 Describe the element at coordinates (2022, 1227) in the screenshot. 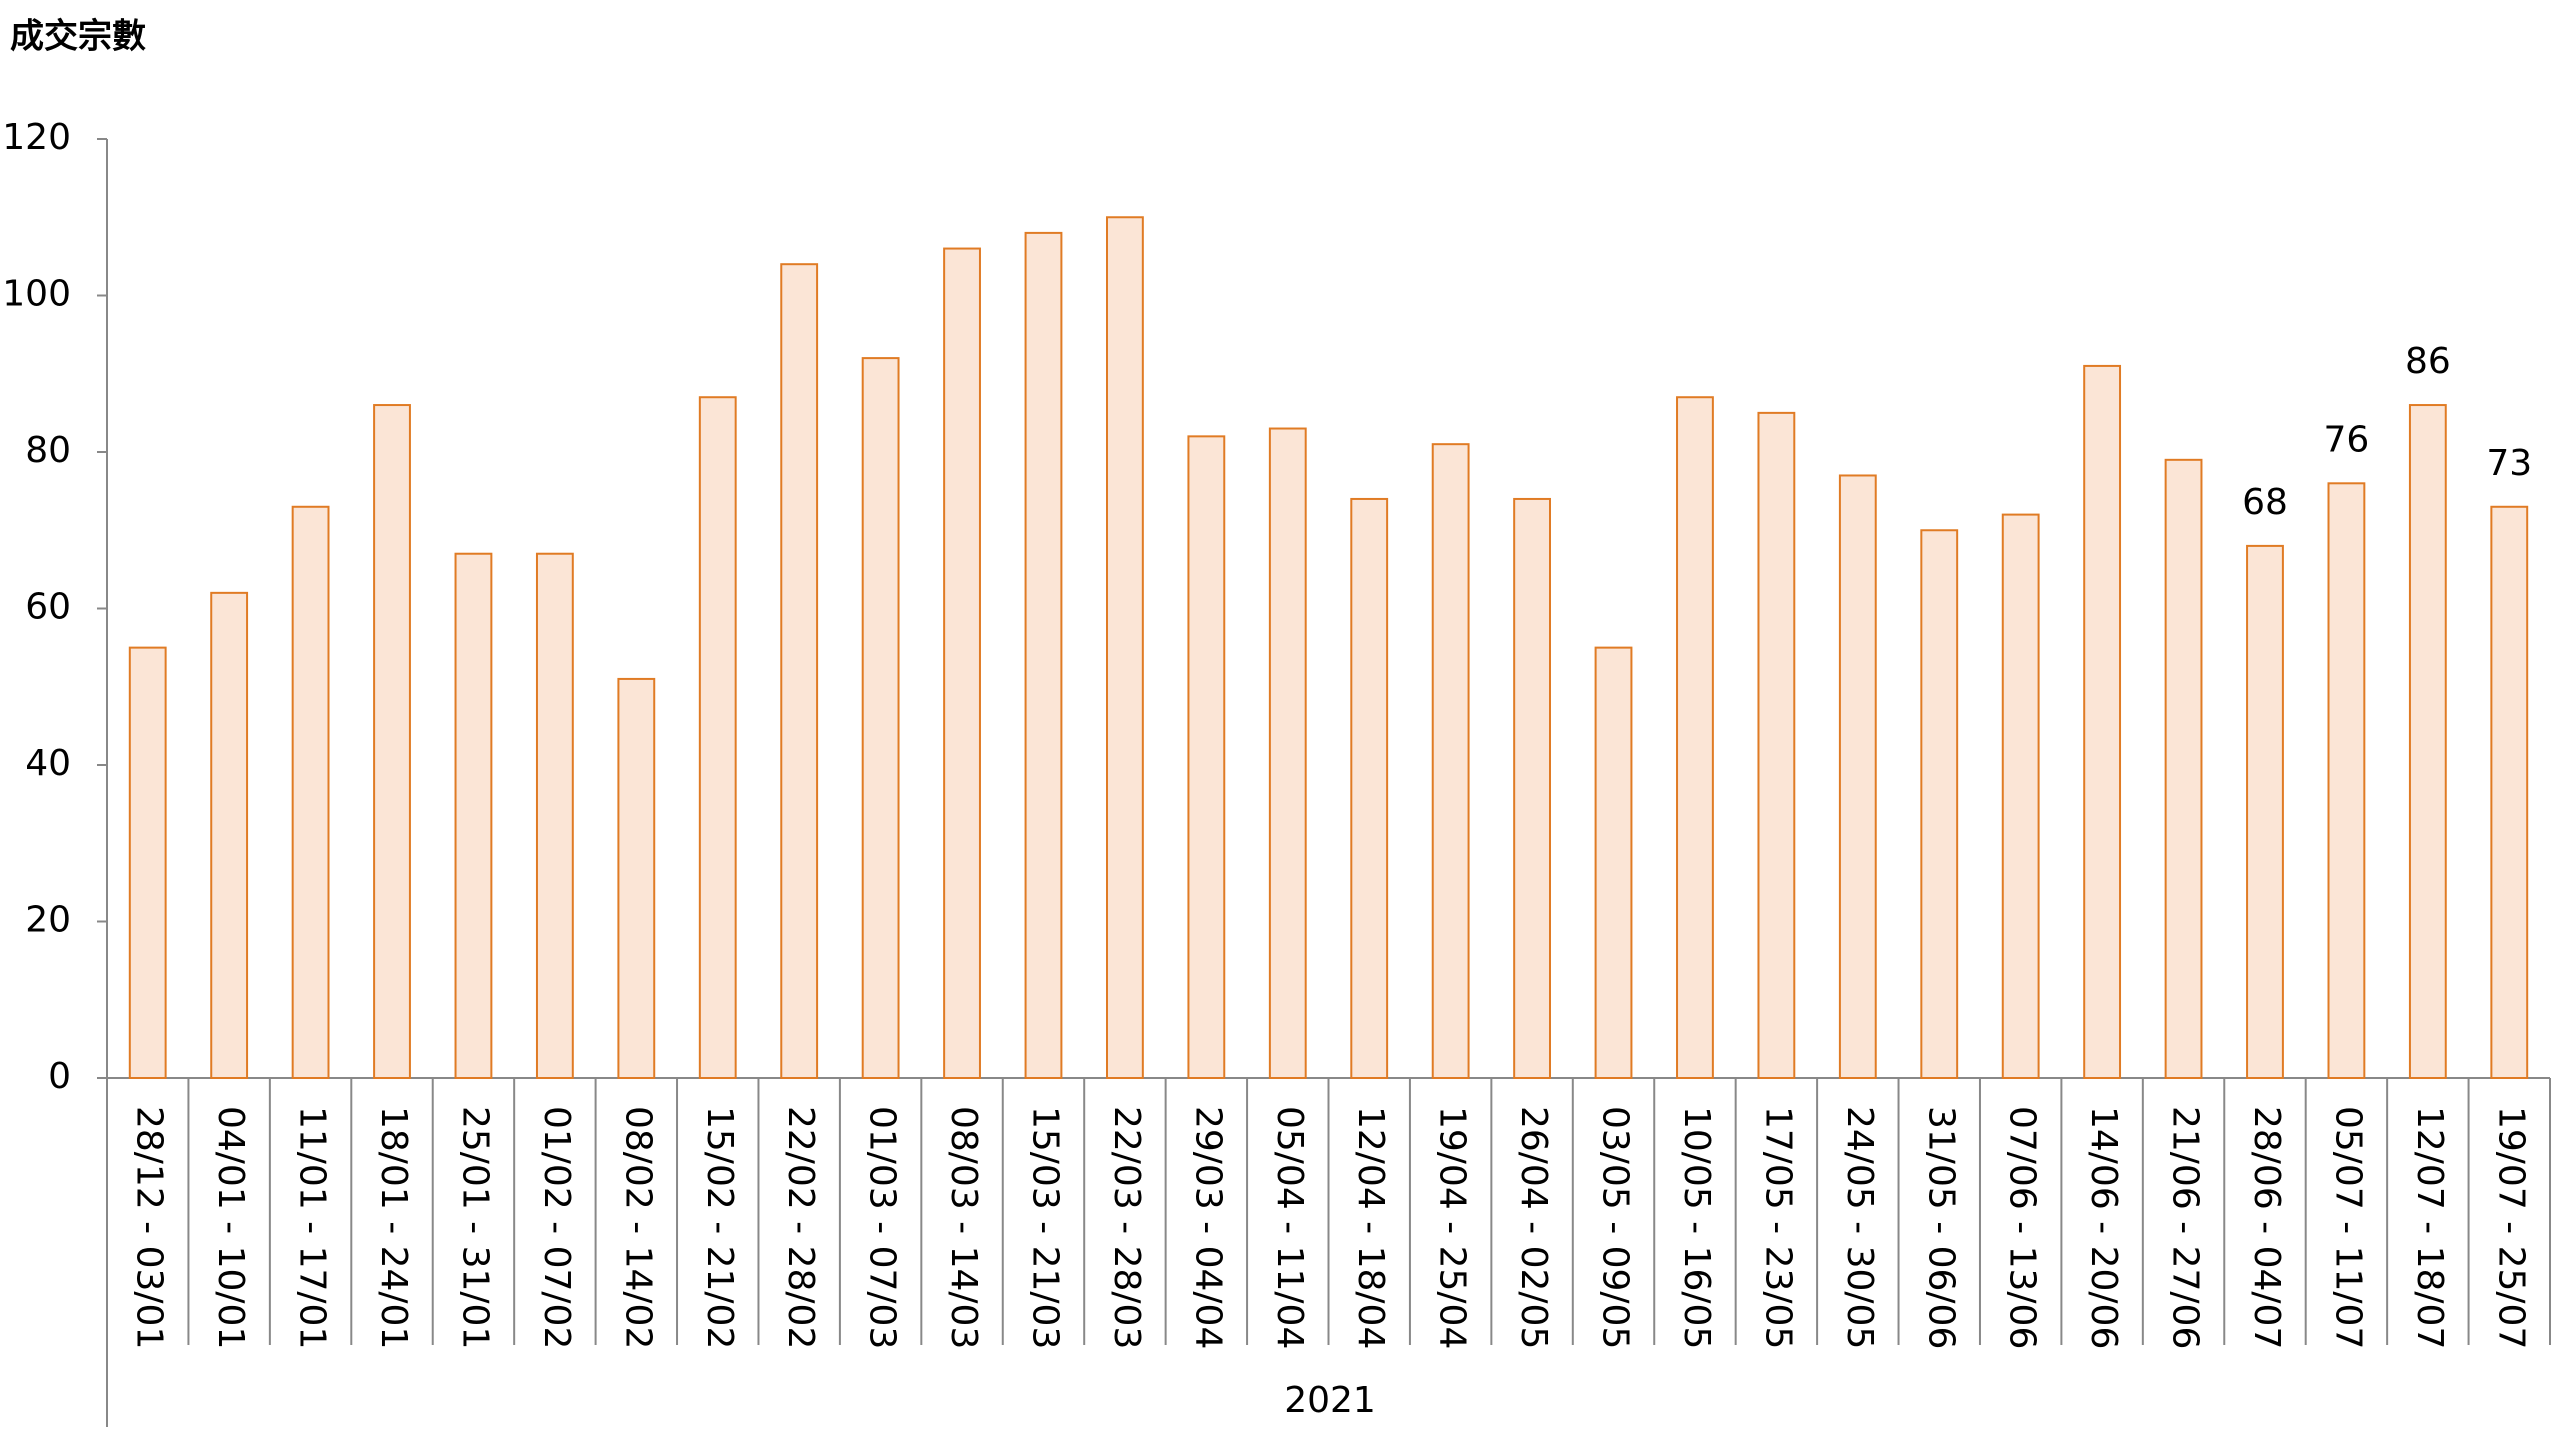

I see `x-tick-label: 07/06 - 13/06` at that location.